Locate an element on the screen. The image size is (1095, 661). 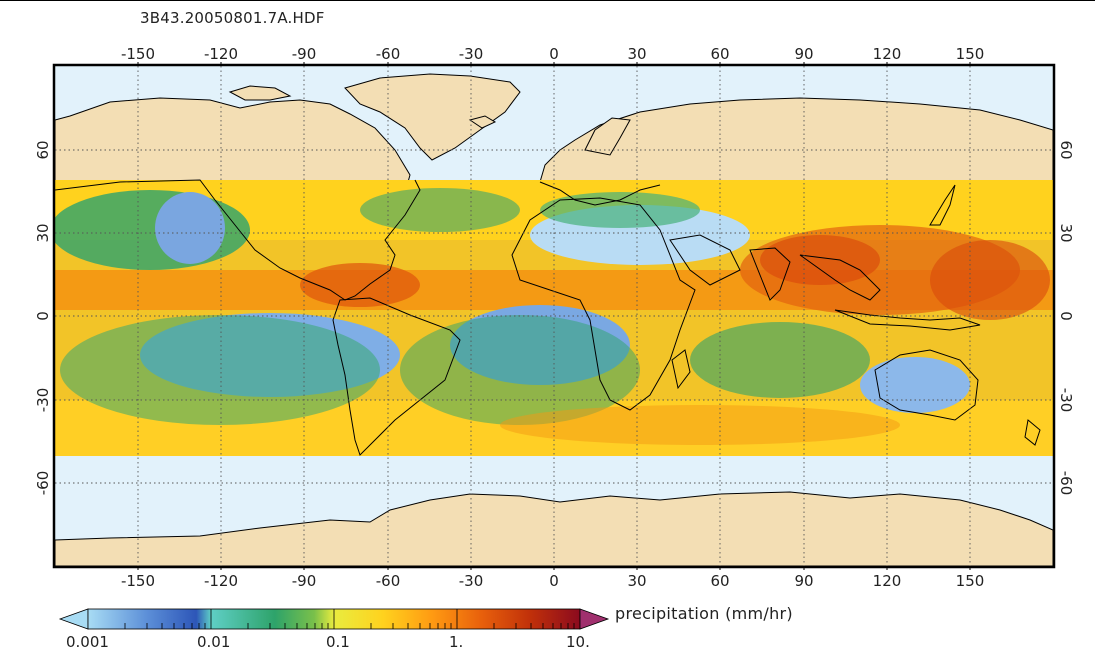
land-eurasia is located at coordinates (796, 140).